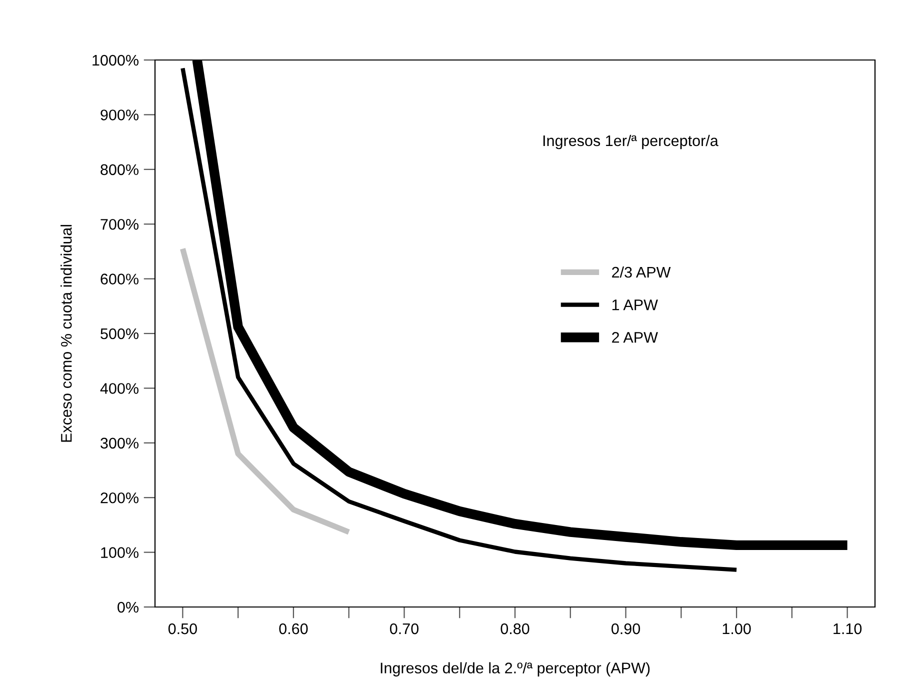 This screenshot has width=905, height=697. I want to click on y-axis-title: Exceso como % cuota individual, so click(66, 333).